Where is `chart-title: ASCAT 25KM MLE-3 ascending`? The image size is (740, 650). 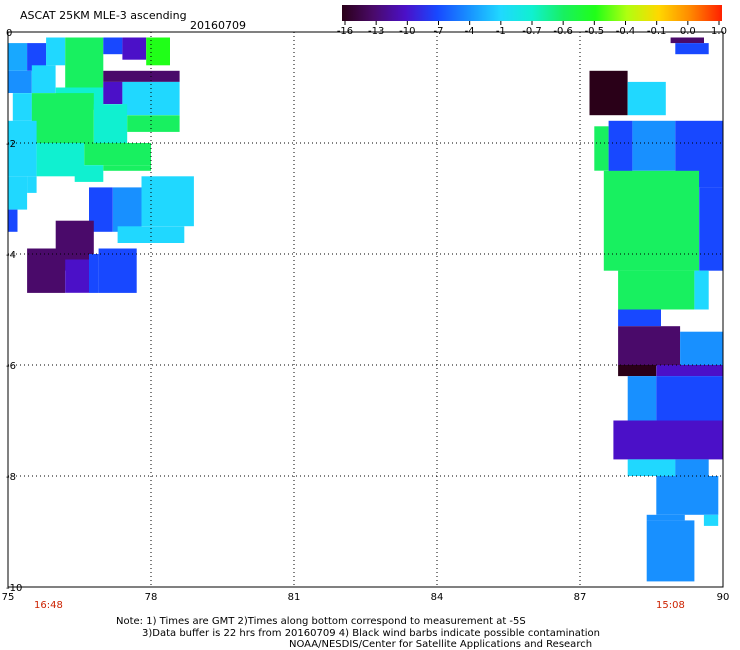
chart-title: ASCAT 25KM MLE-3 ascending is located at coordinates (103, 15).